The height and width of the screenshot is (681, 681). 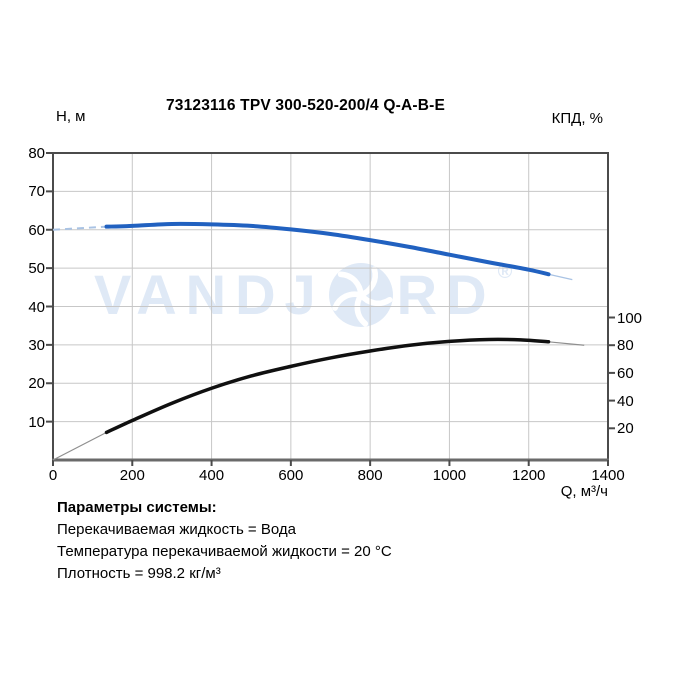 What do you see at coordinates (566, 343) in the screenshot?
I see `efficiency-curve-thin-end` at bounding box center [566, 343].